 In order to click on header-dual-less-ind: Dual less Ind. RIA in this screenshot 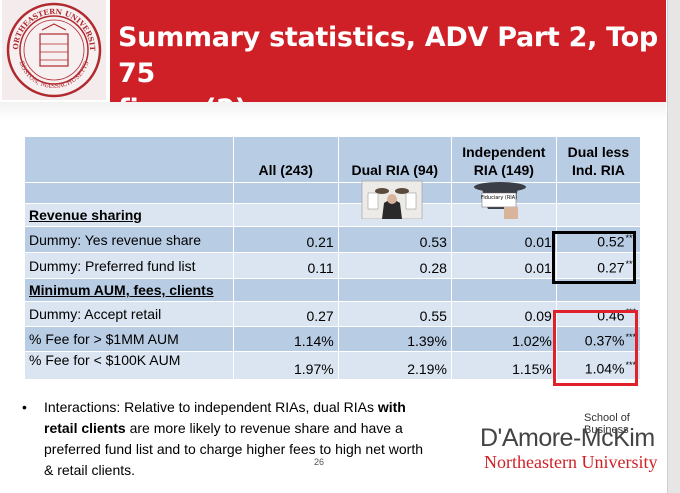, I will do `click(598, 159)`.